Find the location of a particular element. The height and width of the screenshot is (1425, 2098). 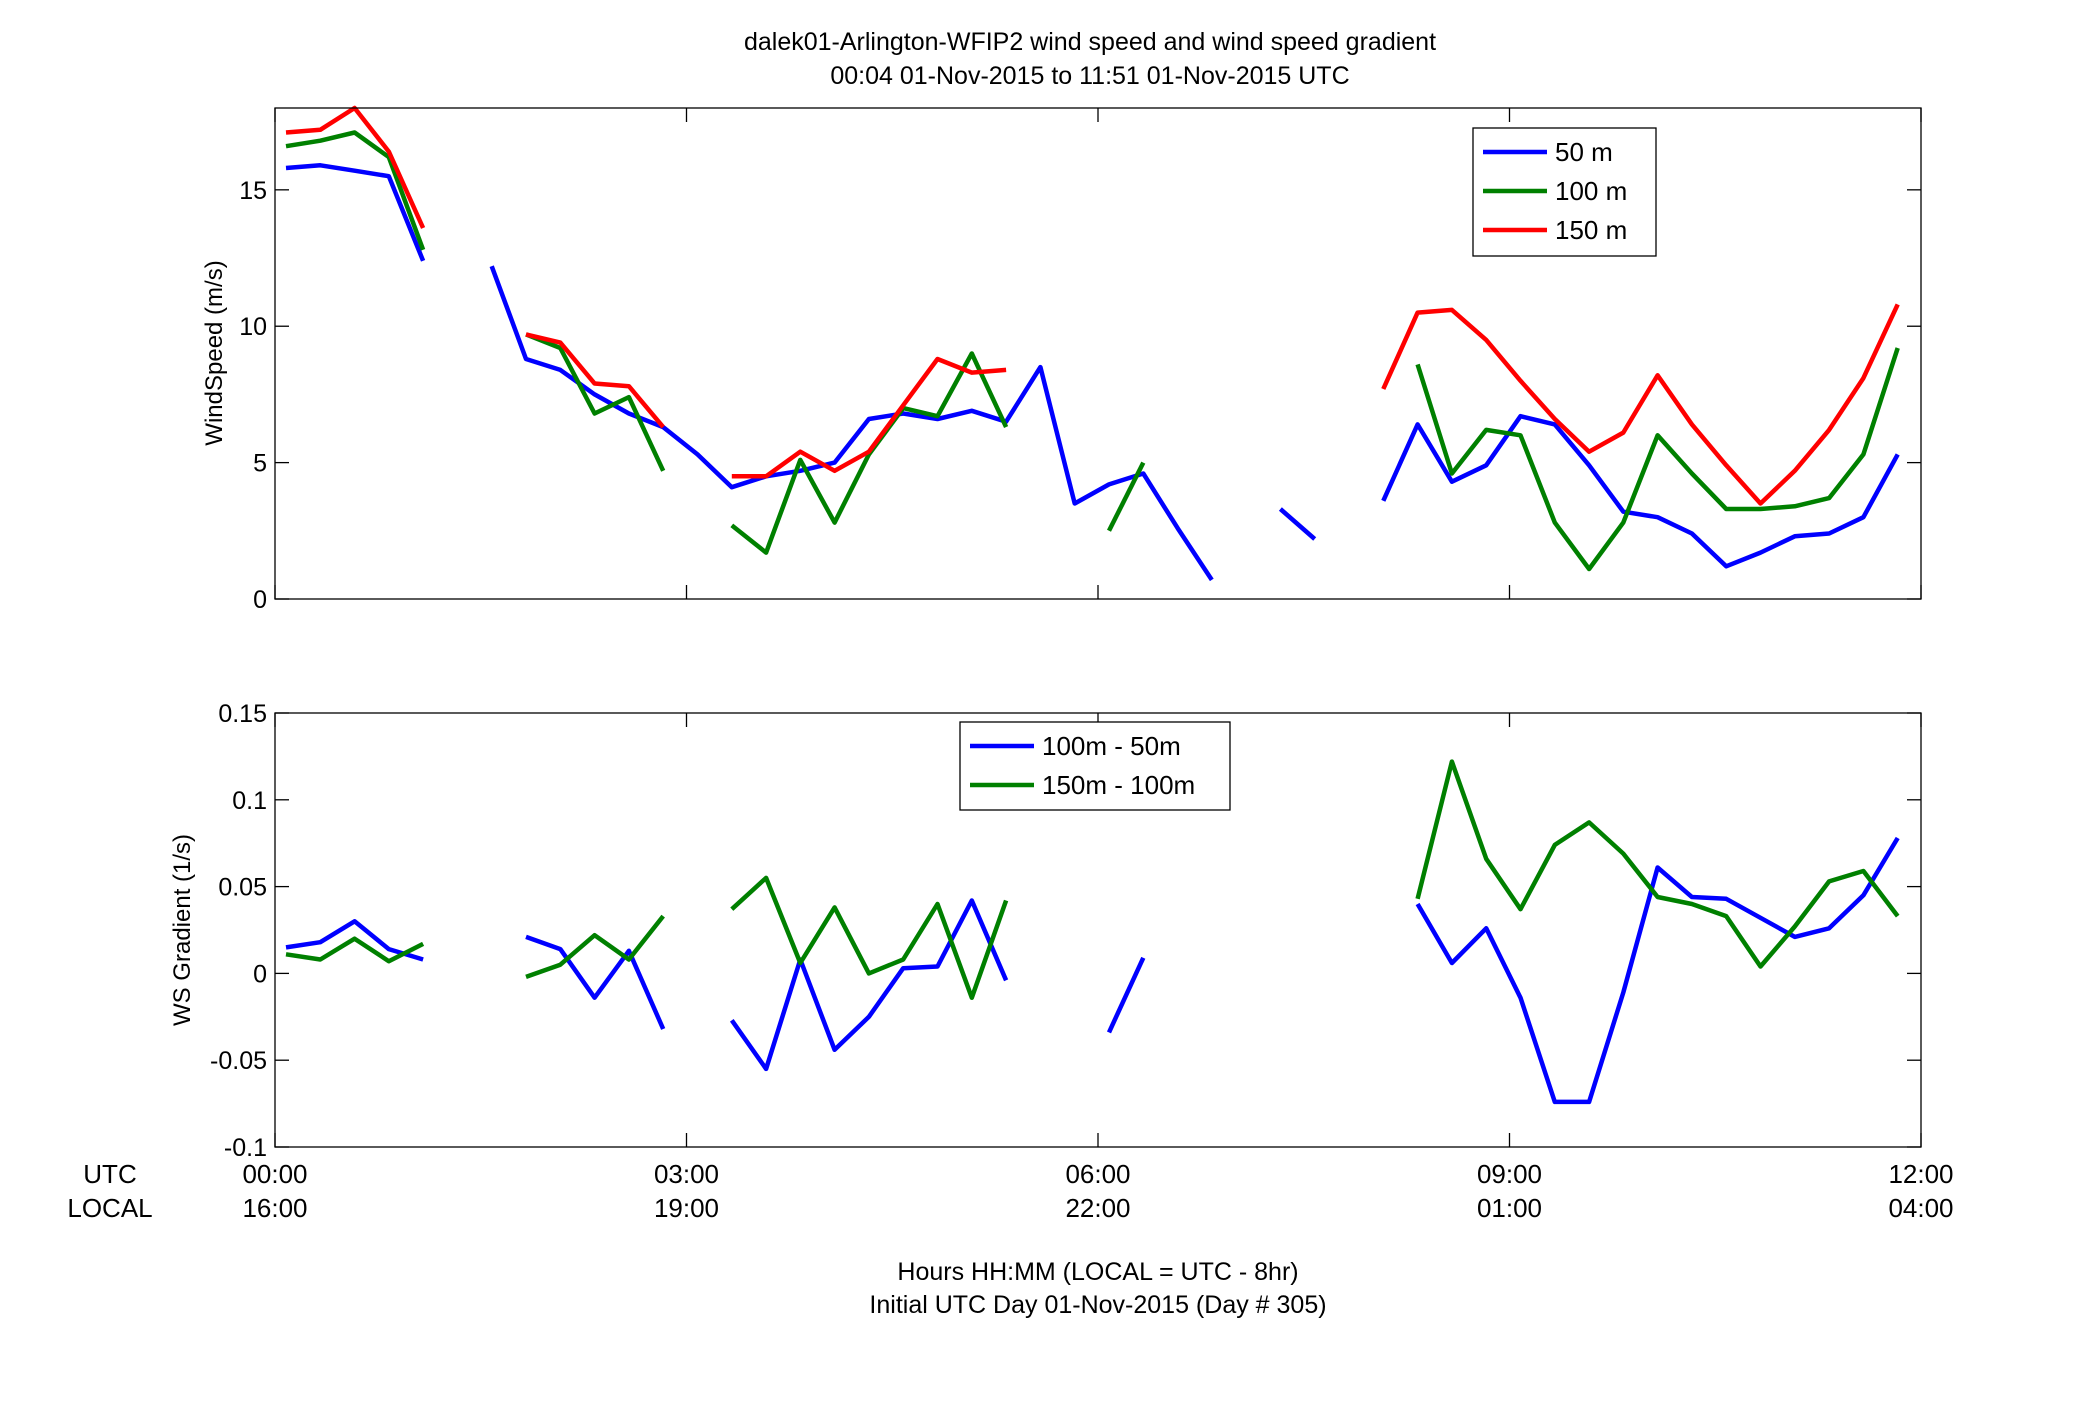

x-tick-label-utc: 12:00 is located at coordinates (1920, 1174).